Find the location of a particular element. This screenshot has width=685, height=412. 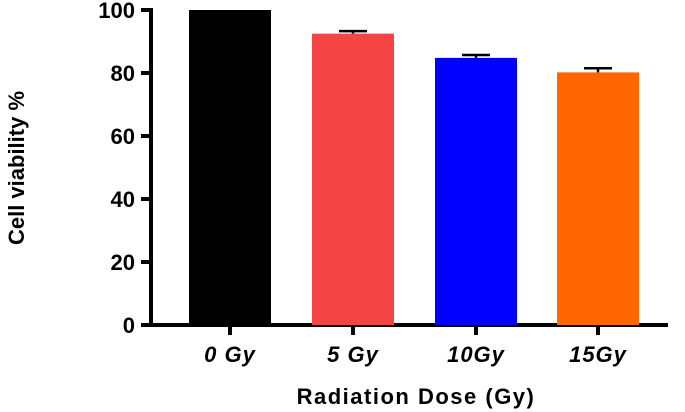

x-tick-label-4: 15Gy is located at coordinates (598, 354).